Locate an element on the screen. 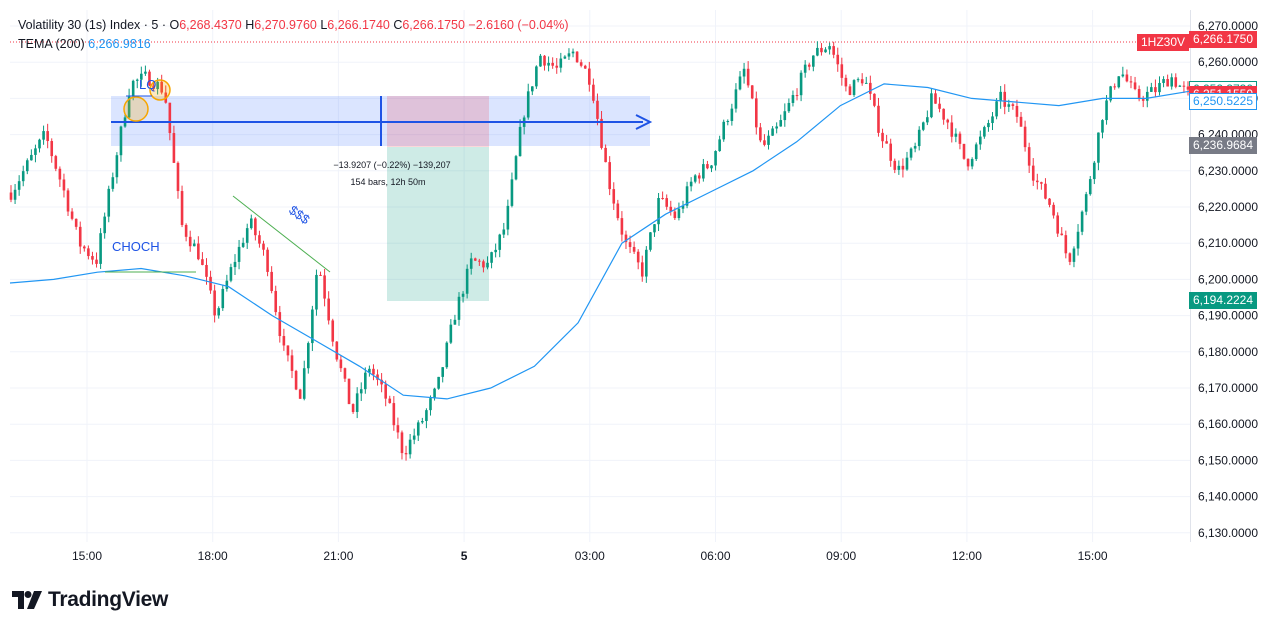  price-tag: 6,266.1750 is located at coordinates (1223, 40).